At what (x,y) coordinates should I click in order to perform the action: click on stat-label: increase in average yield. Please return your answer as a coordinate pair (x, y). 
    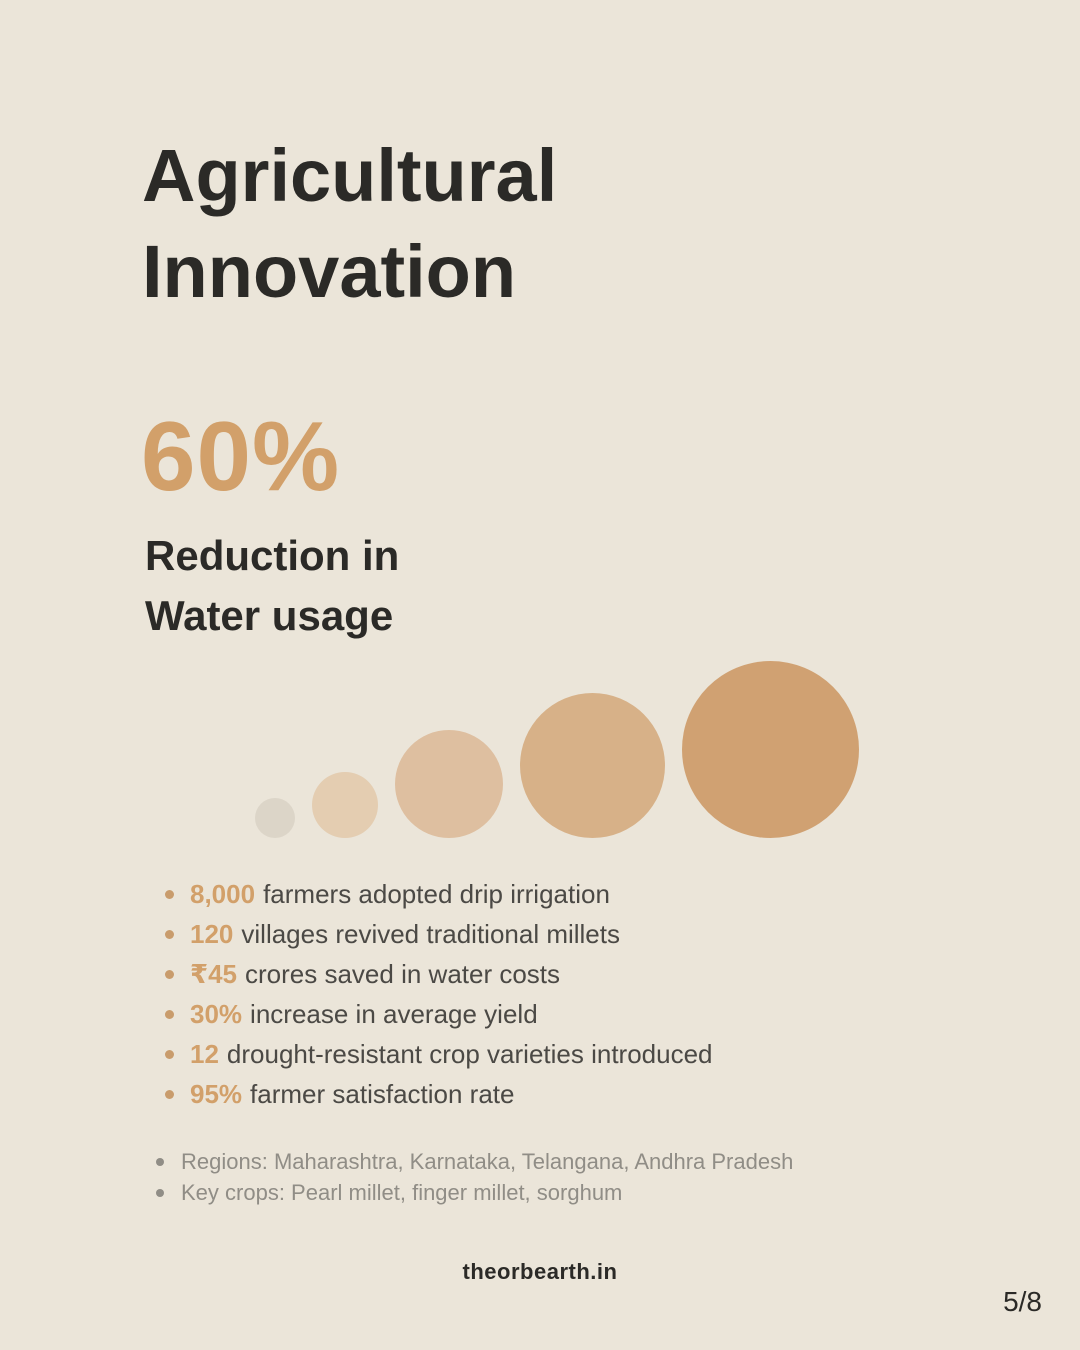
    Looking at the image, I should click on (394, 1013).